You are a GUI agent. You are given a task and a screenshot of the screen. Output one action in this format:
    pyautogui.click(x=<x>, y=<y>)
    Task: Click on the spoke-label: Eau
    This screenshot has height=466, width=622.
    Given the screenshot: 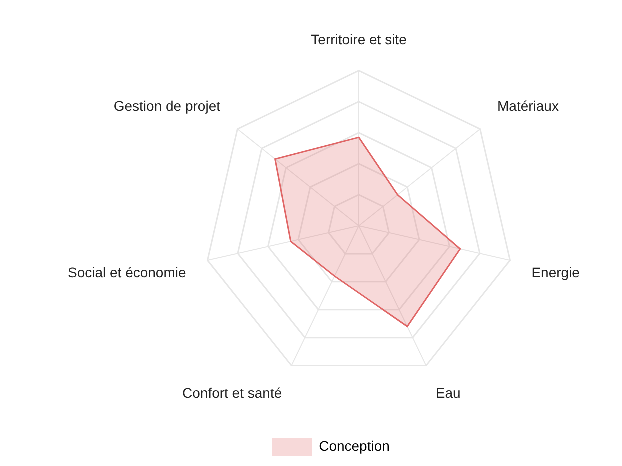 What is the action you would take?
    pyautogui.click(x=448, y=392)
    